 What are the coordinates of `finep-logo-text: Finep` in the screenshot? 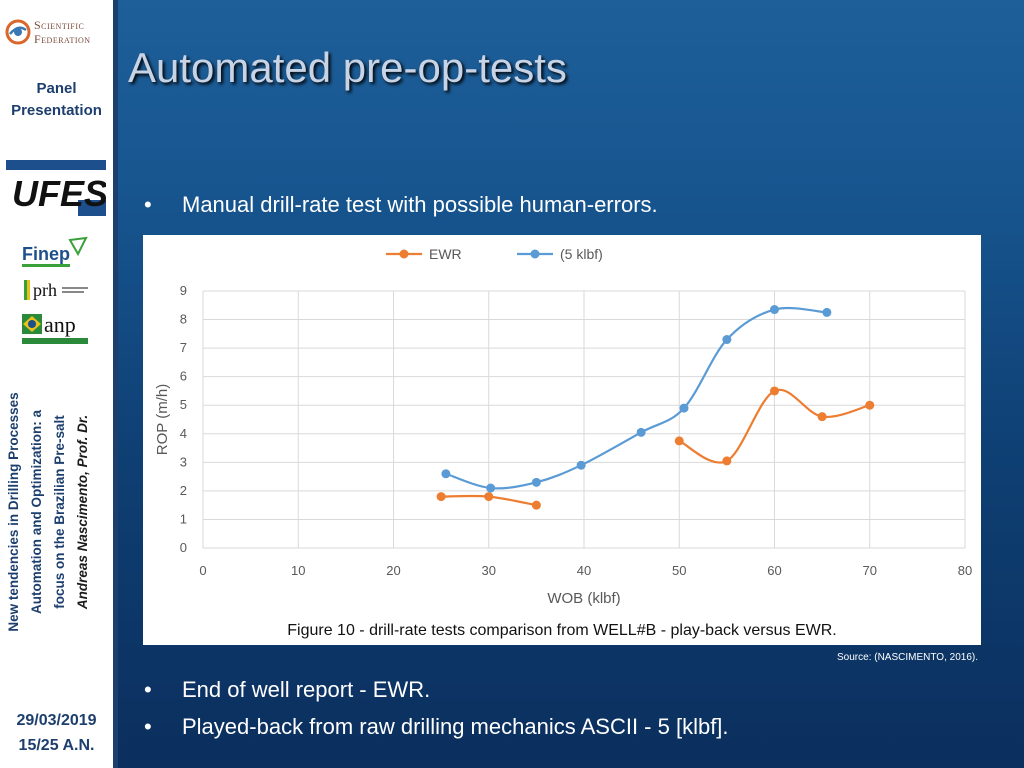 It's located at (46, 254).